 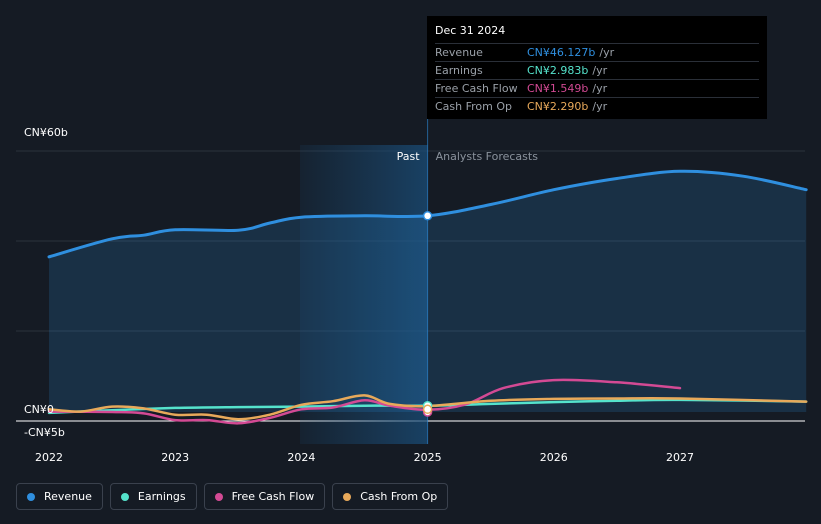 What do you see at coordinates (175, 457) in the screenshot?
I see `x-axis-label: 2023` at bounding box center [175, 457].